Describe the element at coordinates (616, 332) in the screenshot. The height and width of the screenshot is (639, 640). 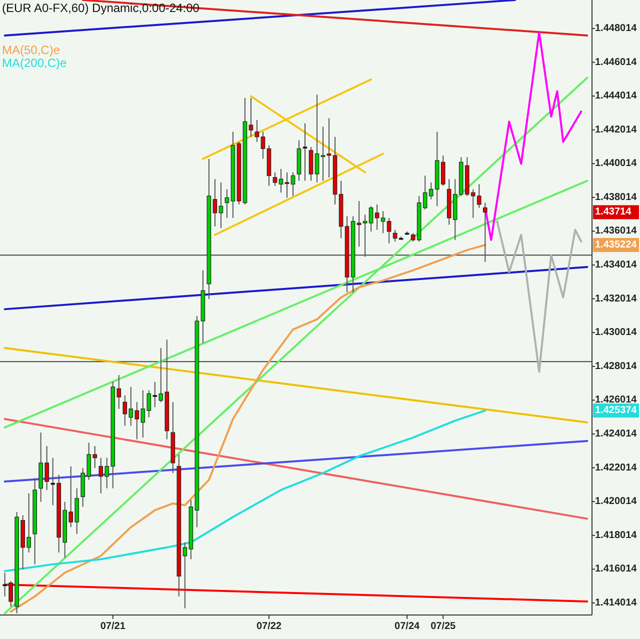
I see `y-tick-label: 1.430014` at that location.